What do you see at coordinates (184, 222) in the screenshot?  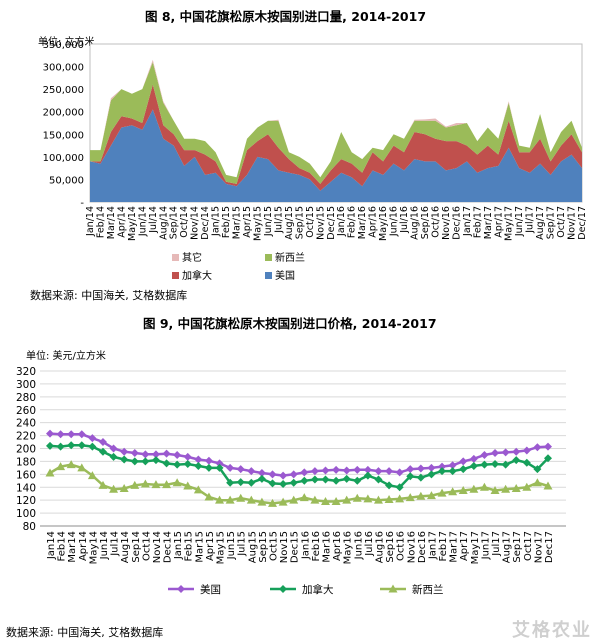 I see `chart1-xtick-label: Oct/14` at bounding box center [184, 222].